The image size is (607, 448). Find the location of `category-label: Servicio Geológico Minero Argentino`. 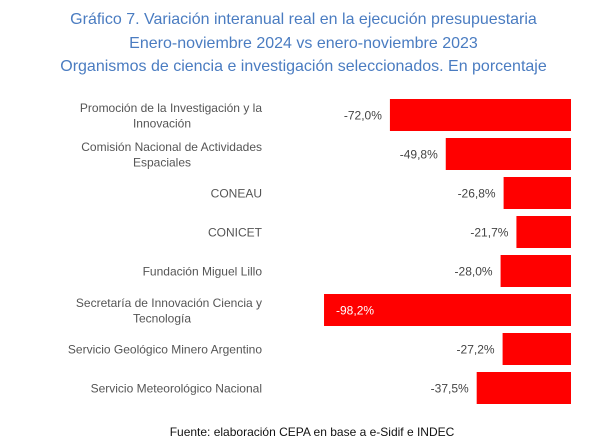

category-label: Servicio Geológico Minero Argentino is located at coordinates (165, 350).